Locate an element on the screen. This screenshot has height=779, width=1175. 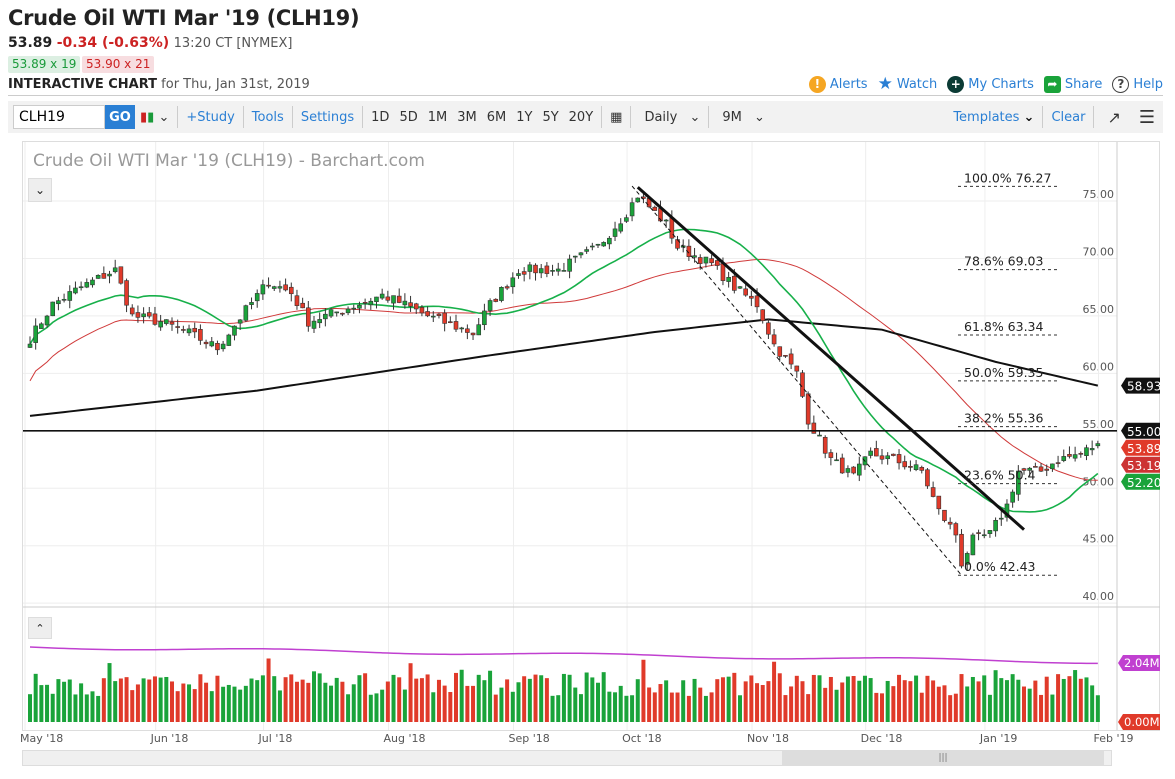
go-button: GO is located at coordinates (120, 117).